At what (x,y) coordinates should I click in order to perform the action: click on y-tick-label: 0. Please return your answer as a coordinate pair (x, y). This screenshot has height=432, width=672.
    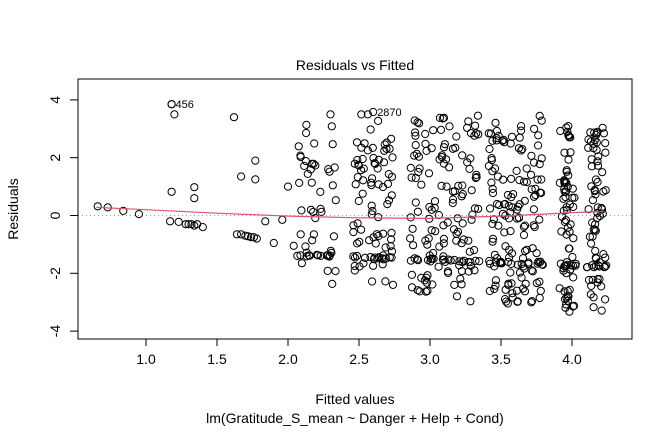
    Looking at the image, I should click on (55, 215).